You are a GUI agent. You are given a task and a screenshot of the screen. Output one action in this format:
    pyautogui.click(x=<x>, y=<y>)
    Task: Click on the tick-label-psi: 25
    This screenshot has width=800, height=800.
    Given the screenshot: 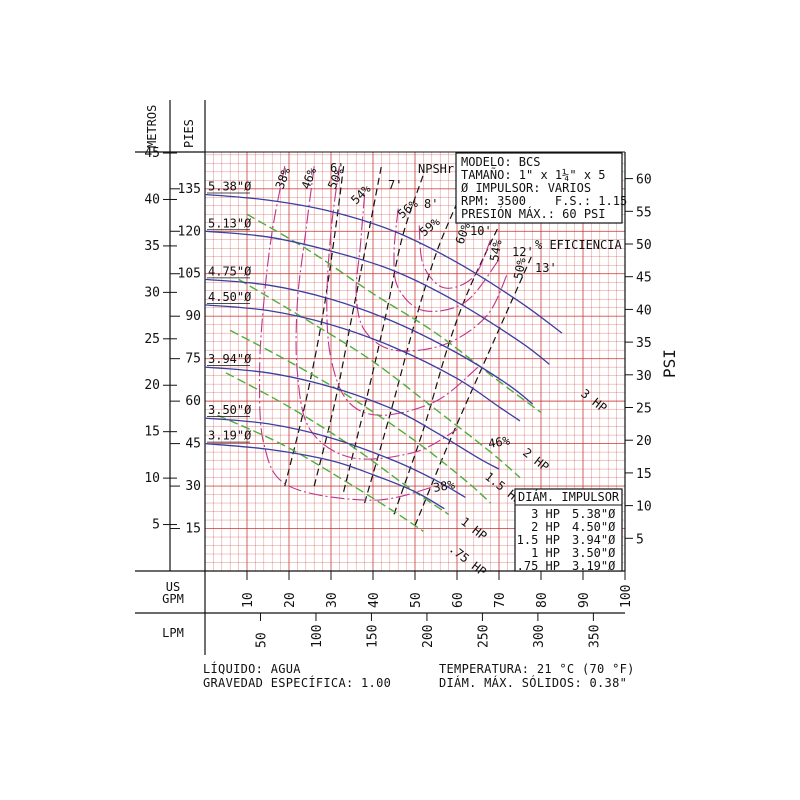 What is the action you would take?
    pyautogui.click(x=644, y=409)
    